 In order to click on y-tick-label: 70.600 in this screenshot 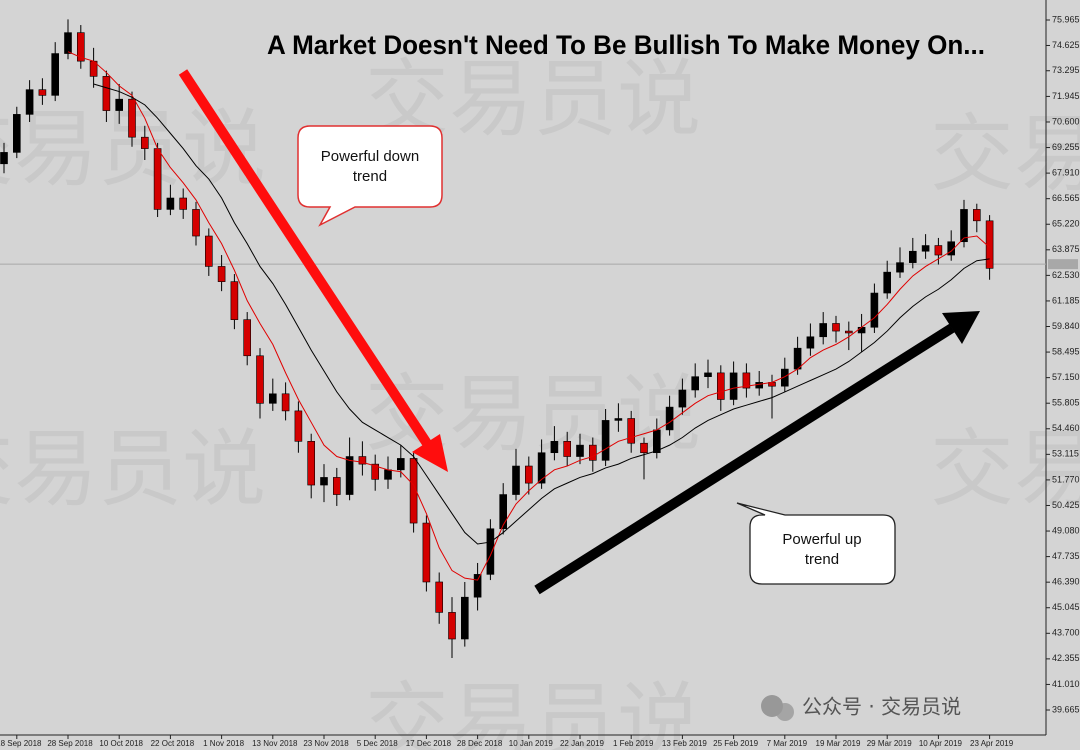, I will do `click(1066, 121)`.